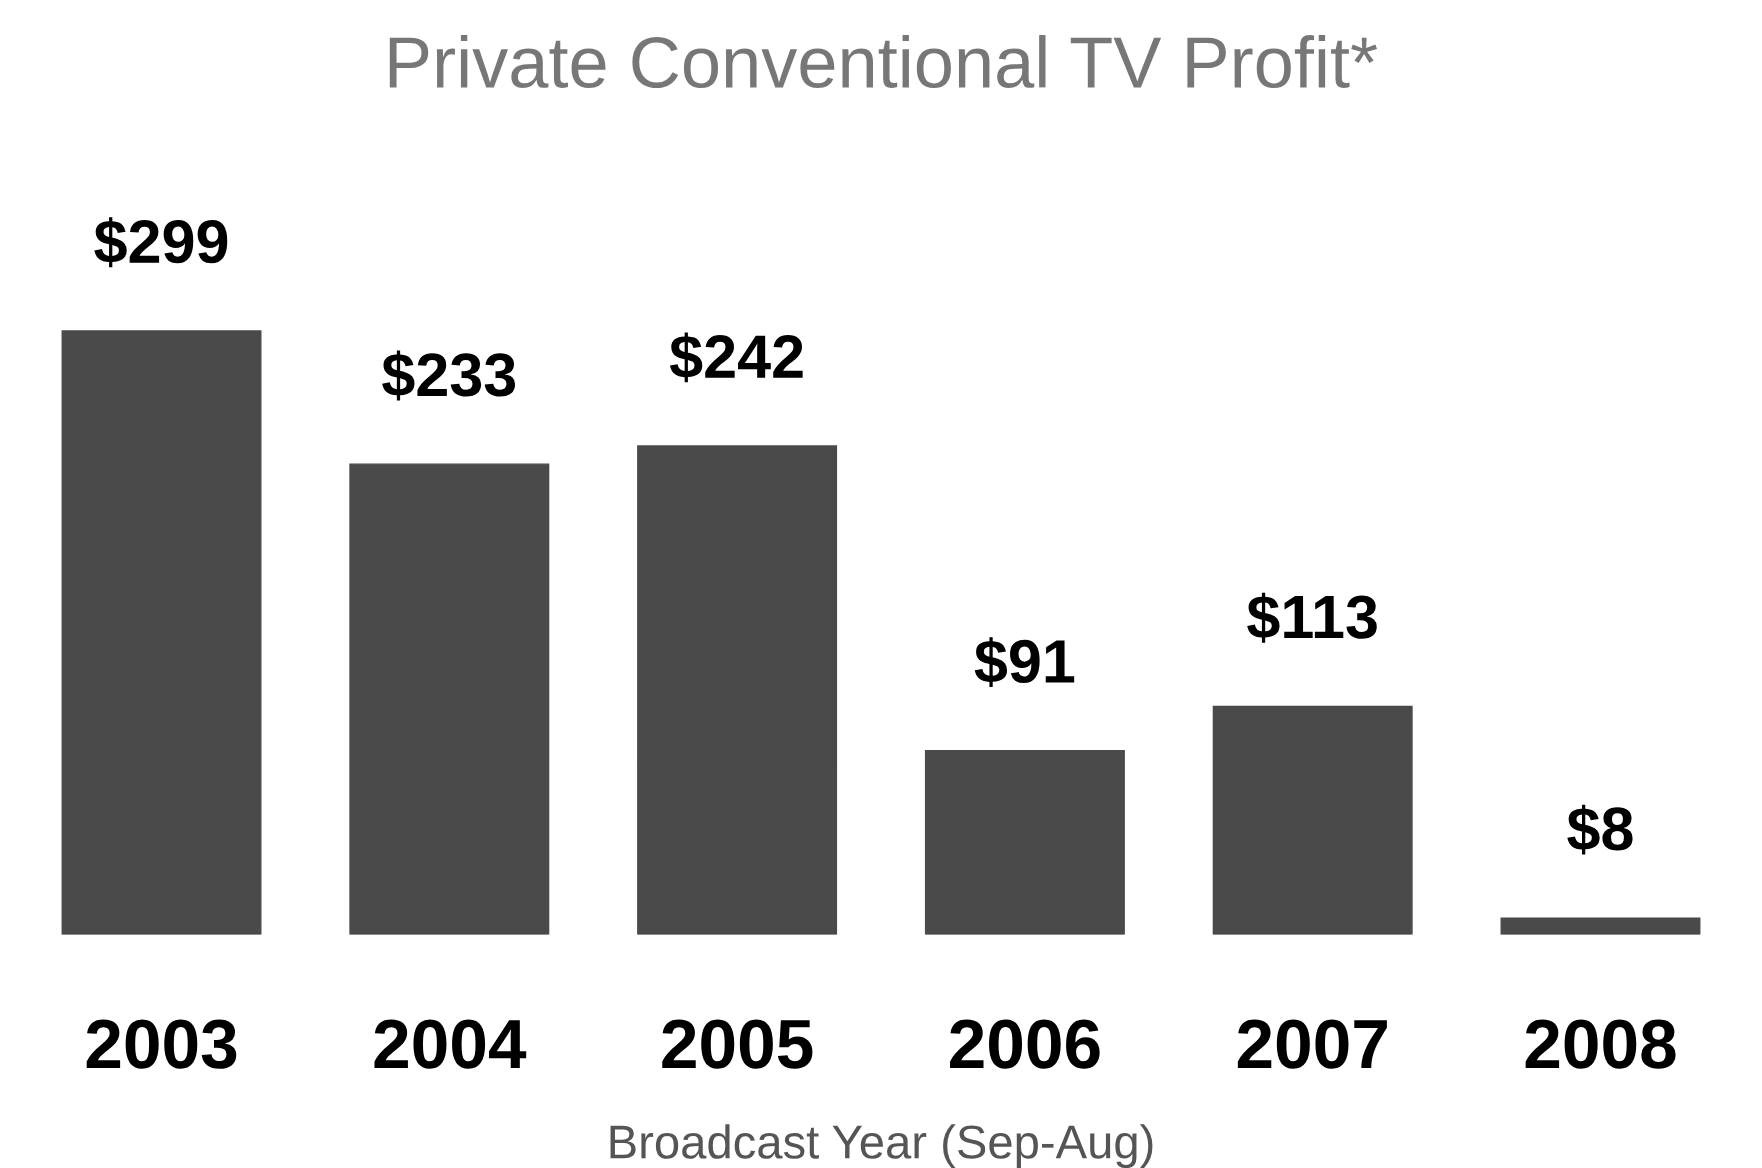  What do you see at coordinates (736, 357) in the screenshot?
I see `data-label: $242` at bounding box center [736, 357].